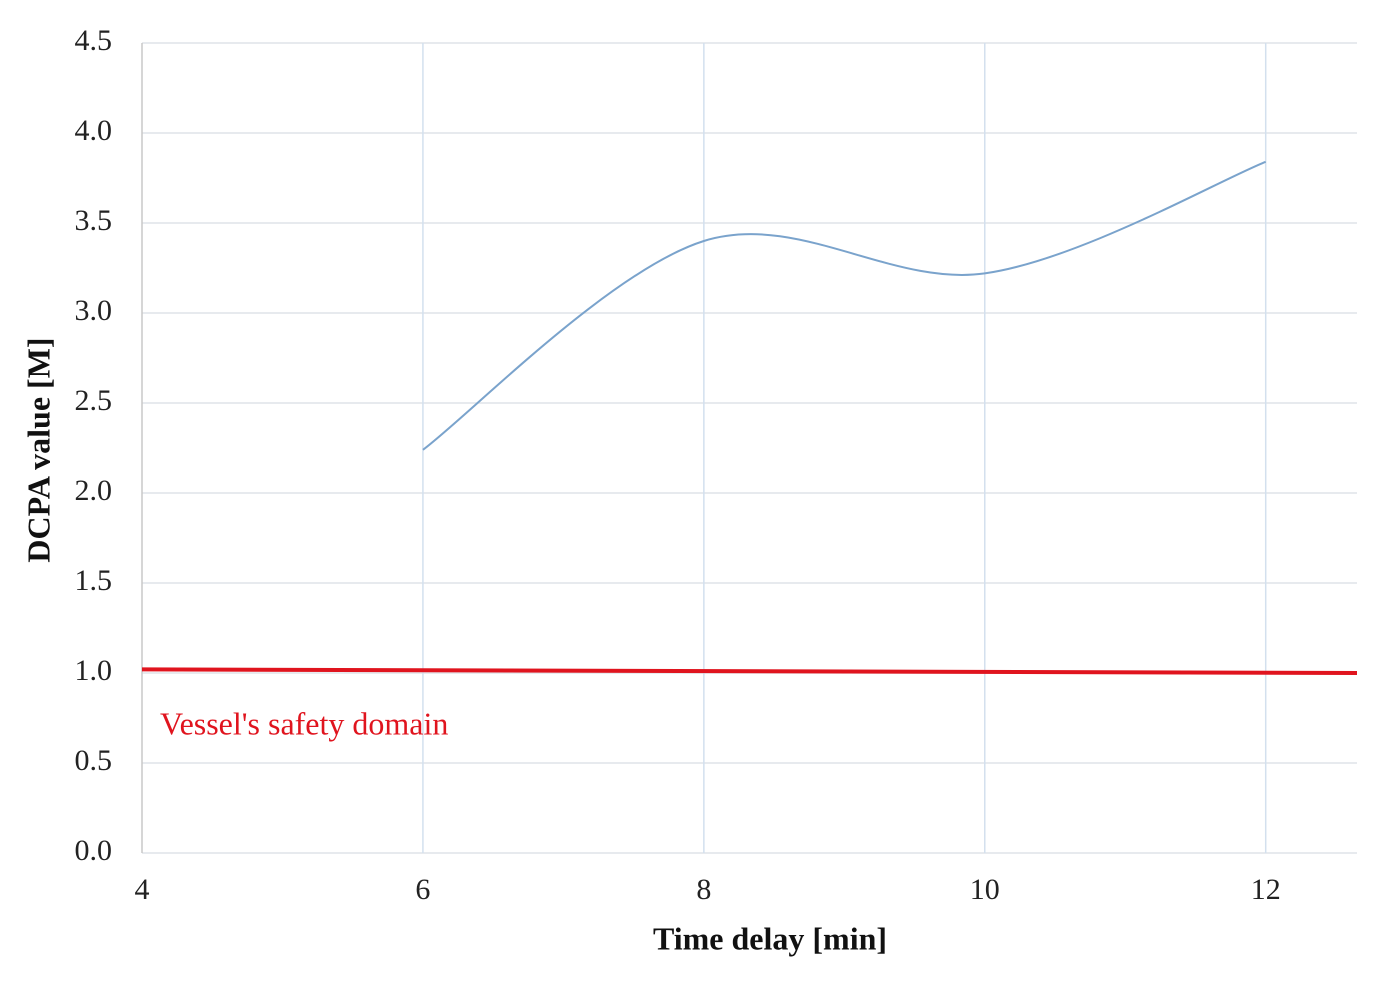  What do you see at coordinates (422, 889) in the screenshot?
I see `x-tick-label: 6` at bounding box center [422, 889].